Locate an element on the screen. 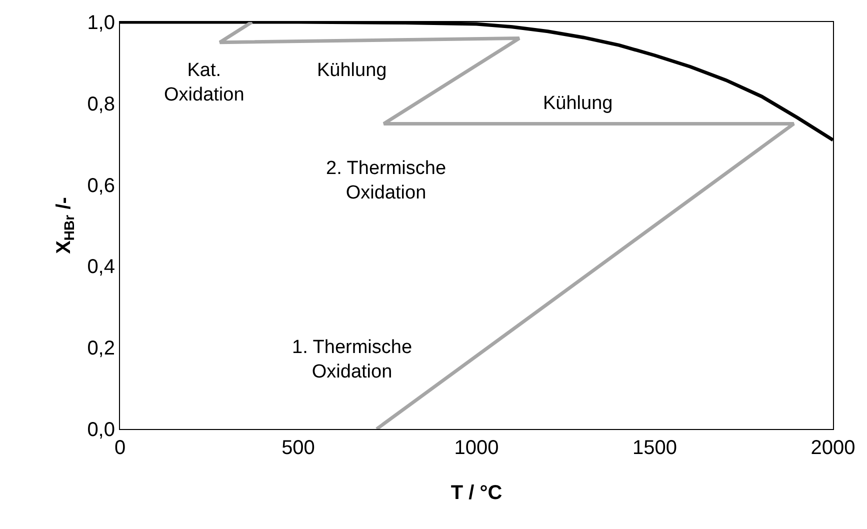 This screenshot has height=529, width=867. x-tick-label: 2000 is located at coordinates (833, 448).